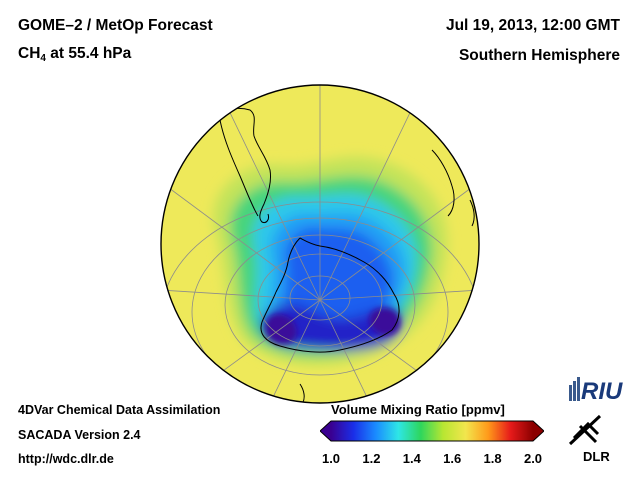  I want to click on colorbar-gradient, so click(432, 431).